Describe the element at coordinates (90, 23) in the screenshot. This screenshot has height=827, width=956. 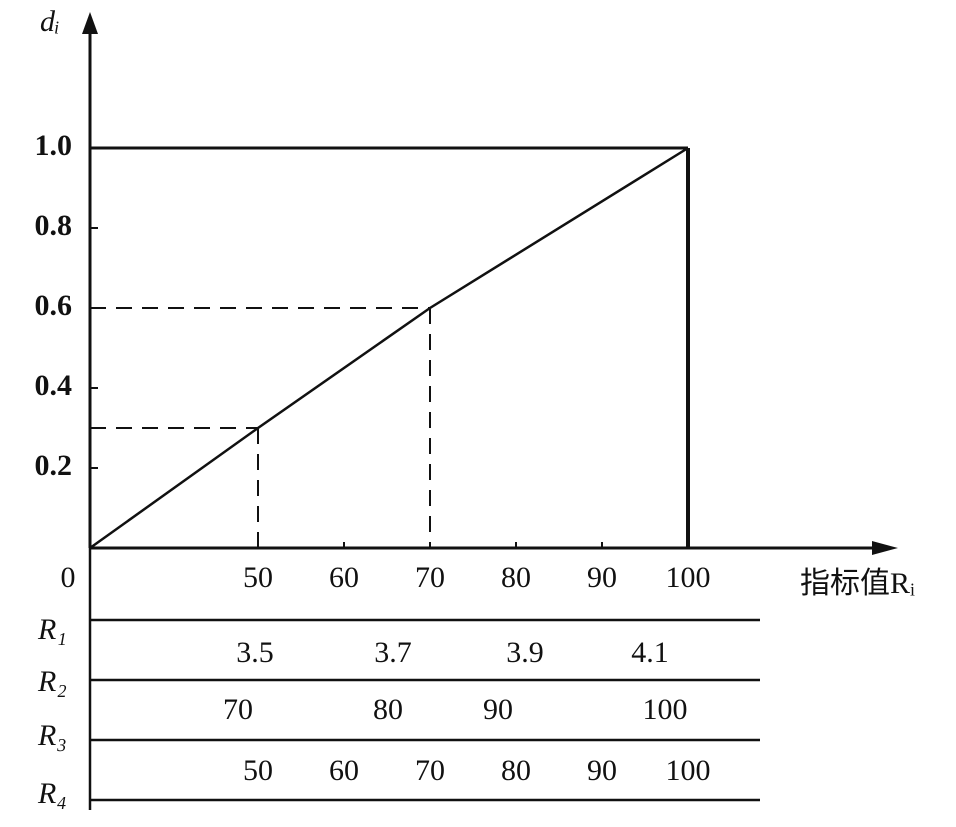
I see `y-axis-arrow` at that location.